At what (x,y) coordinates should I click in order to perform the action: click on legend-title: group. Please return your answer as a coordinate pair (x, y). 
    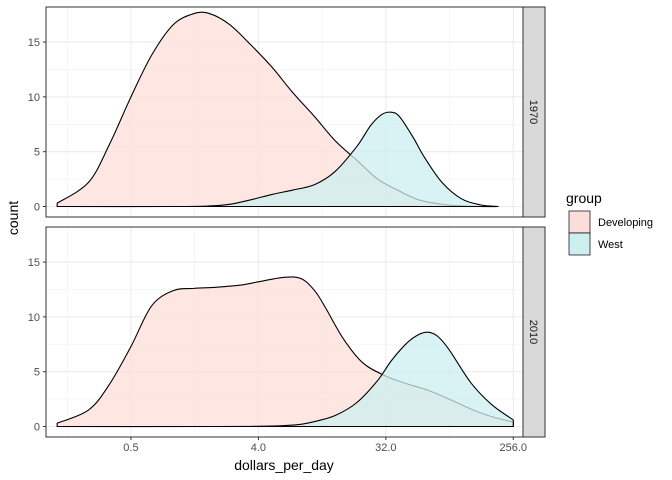
    Looking at the image, I should click on (584, 198).